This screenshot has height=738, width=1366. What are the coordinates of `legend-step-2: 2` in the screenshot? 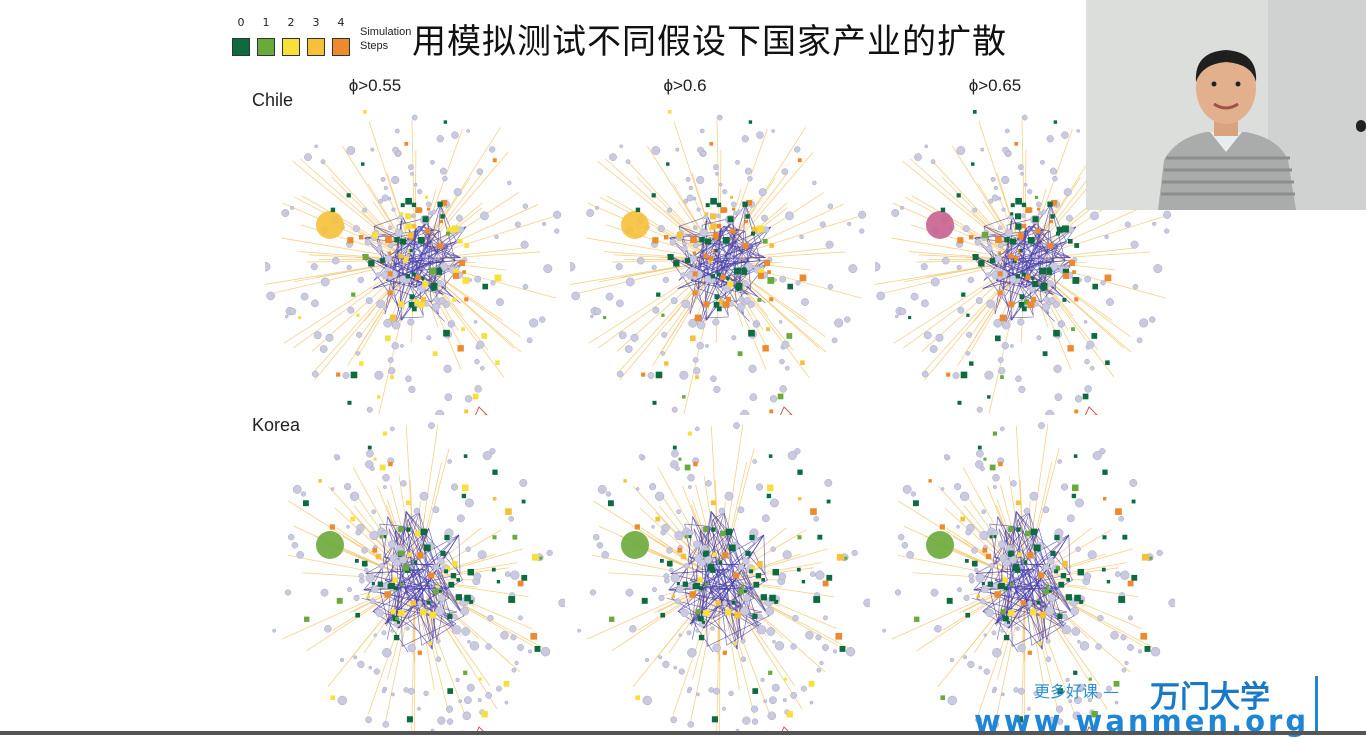 It's located at (291, 22).